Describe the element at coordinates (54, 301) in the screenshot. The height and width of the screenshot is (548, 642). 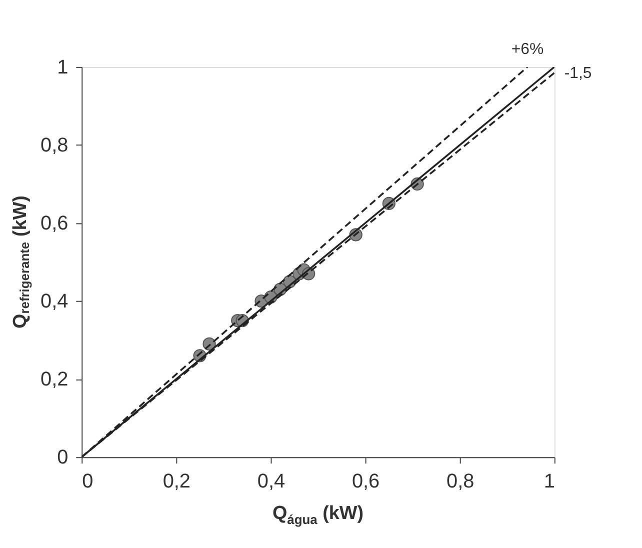
I see `y-tick-label: 0,4` at that location.